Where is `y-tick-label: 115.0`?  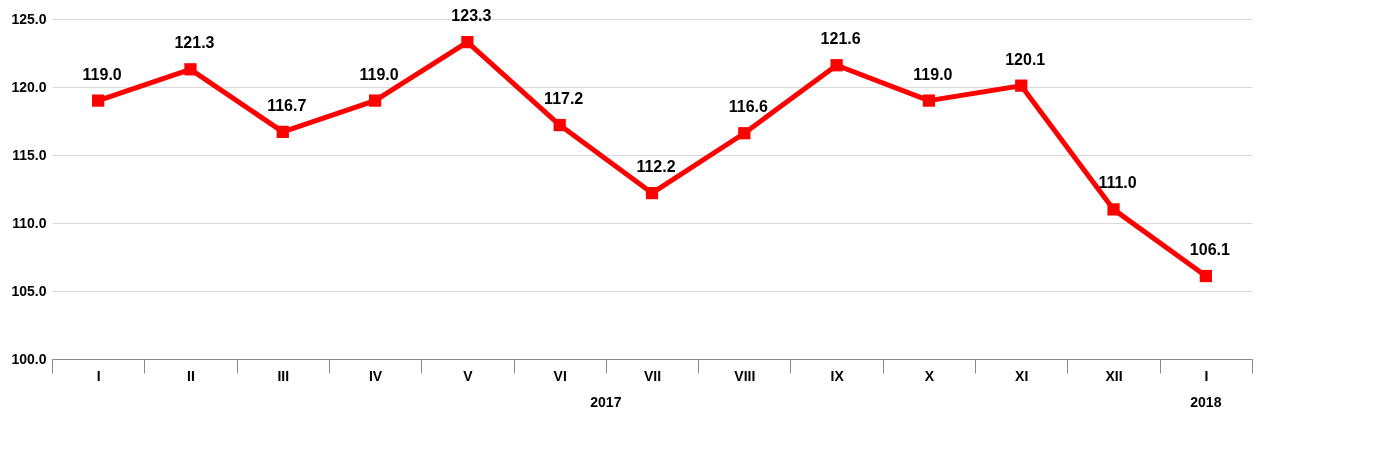 y-tick-label: 115.0 is located at coordinates (29, 154).